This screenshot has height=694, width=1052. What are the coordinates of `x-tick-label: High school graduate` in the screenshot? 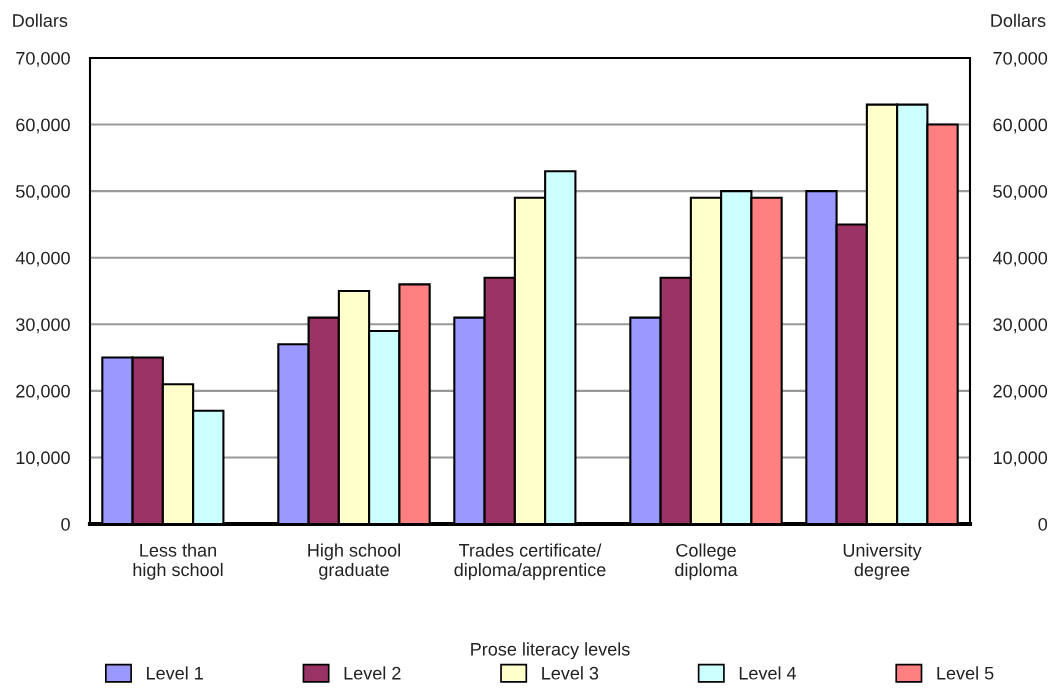 It's located at (354, 561).